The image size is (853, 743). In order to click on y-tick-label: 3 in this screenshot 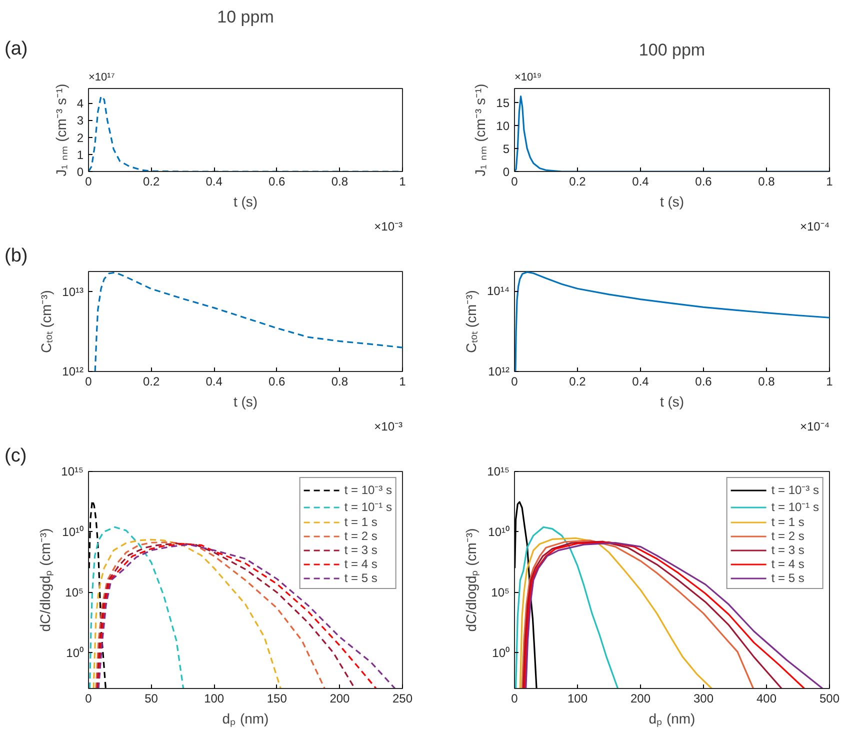, I will do `click(80, 121)`.